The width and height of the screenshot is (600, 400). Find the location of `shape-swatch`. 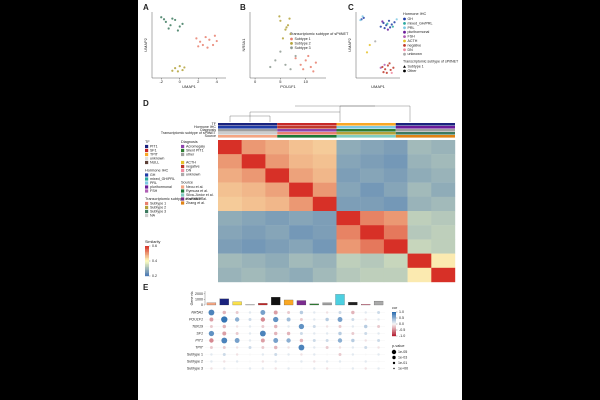

shape-swatch is located at coordinates (404, 71).